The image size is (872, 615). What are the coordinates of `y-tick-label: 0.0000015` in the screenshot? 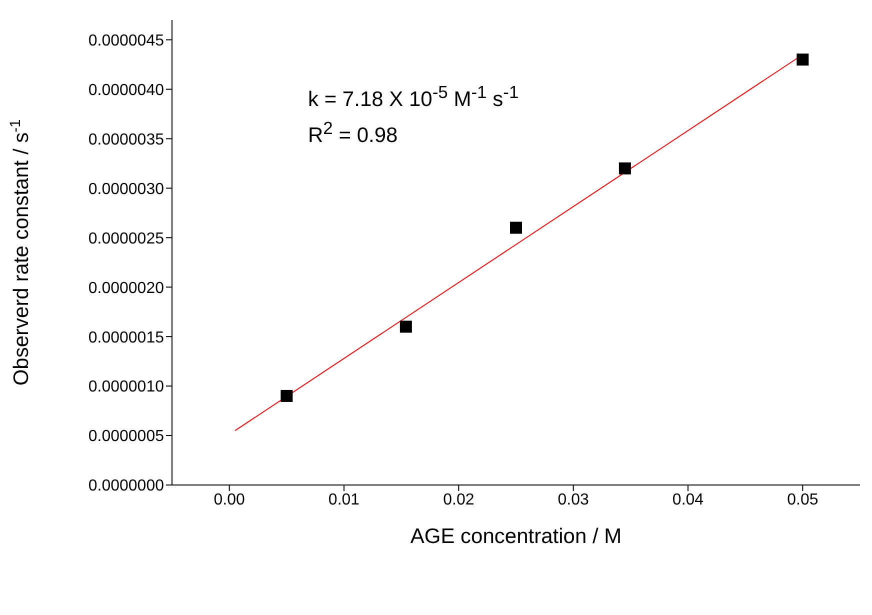 It's located at (126, 337).